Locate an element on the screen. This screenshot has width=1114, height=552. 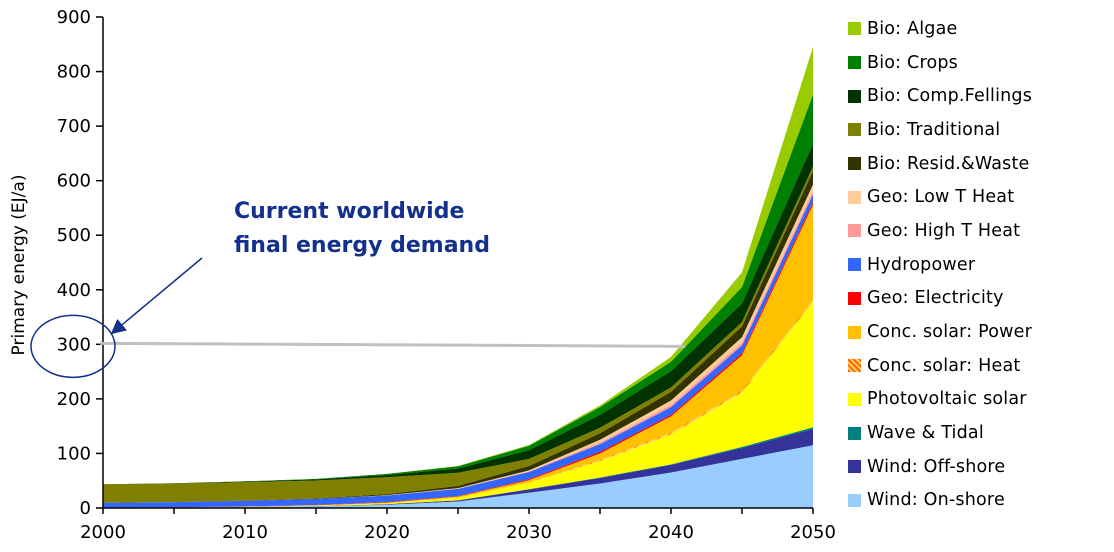
legend-item-photovoltaic-solar: Photovoltaic solar is located at coordinates (979, 400).